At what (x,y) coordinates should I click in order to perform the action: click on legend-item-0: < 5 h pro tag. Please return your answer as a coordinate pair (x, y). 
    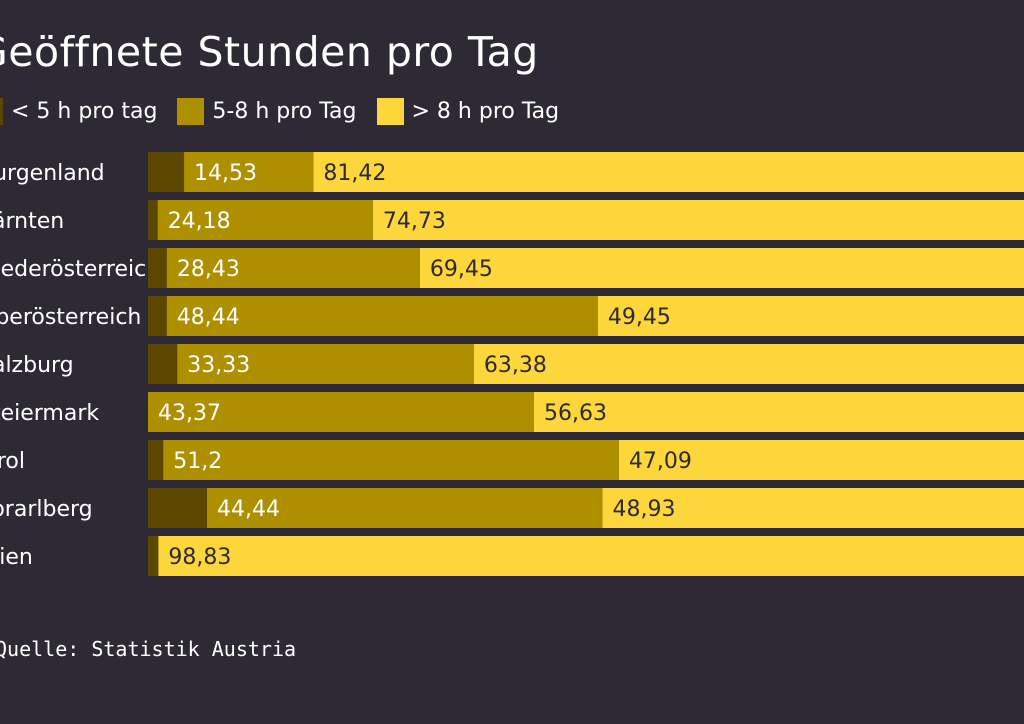
    Looking at the image, I should click on (79, 111).